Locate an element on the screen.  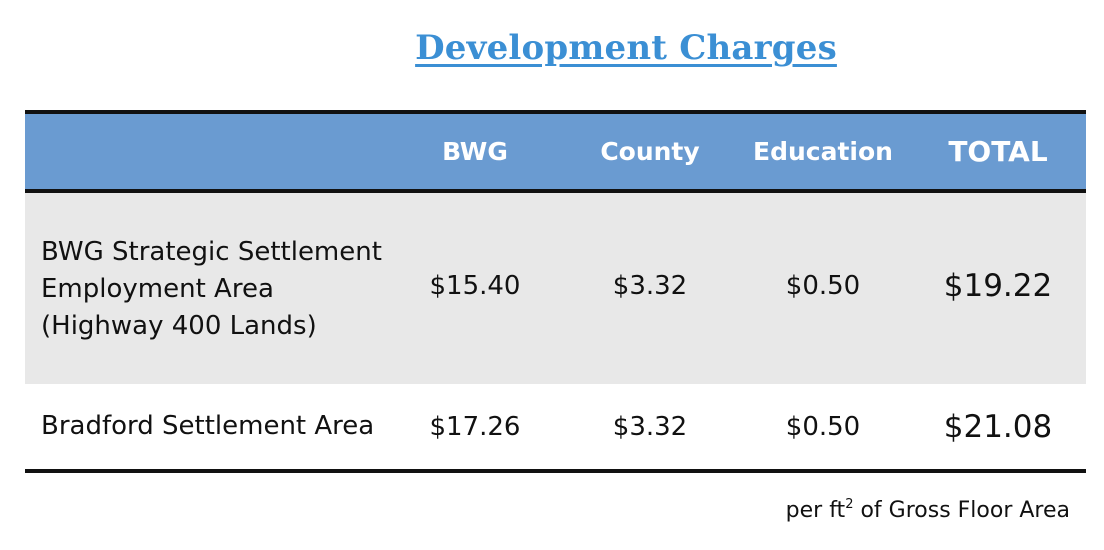
header-bwg: BWG is located at coordinates (475, 151).